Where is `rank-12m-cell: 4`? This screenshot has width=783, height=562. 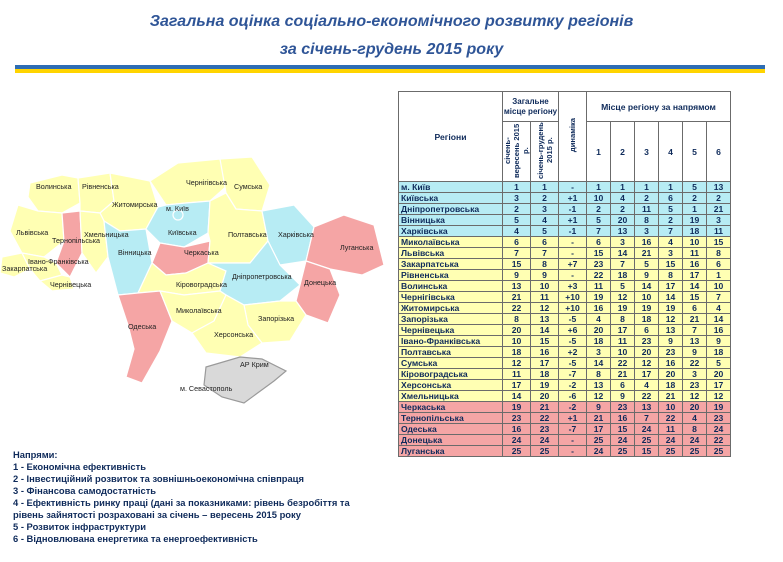 rank-12m-cell: 4 is located at coordinates (544, 220).